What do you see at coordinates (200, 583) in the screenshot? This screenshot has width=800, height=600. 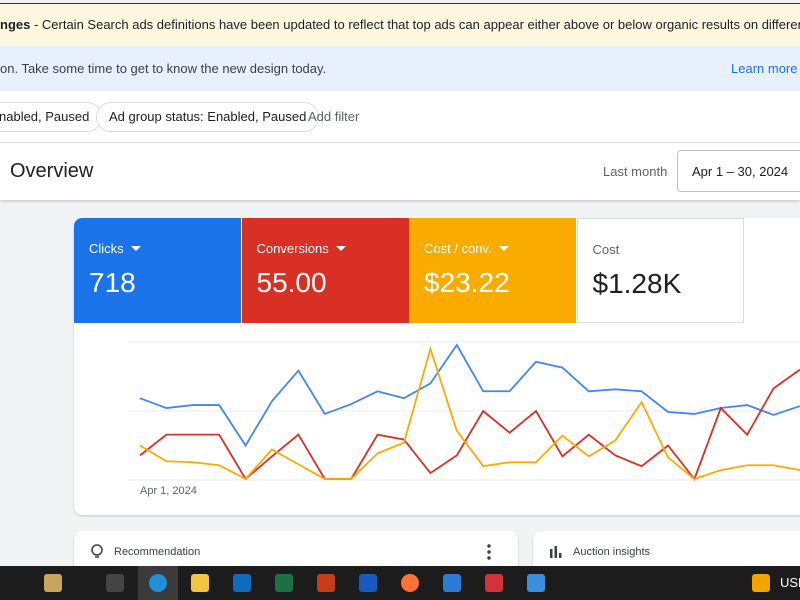 I see `explorer-icon` at bounding box center [200, 583].